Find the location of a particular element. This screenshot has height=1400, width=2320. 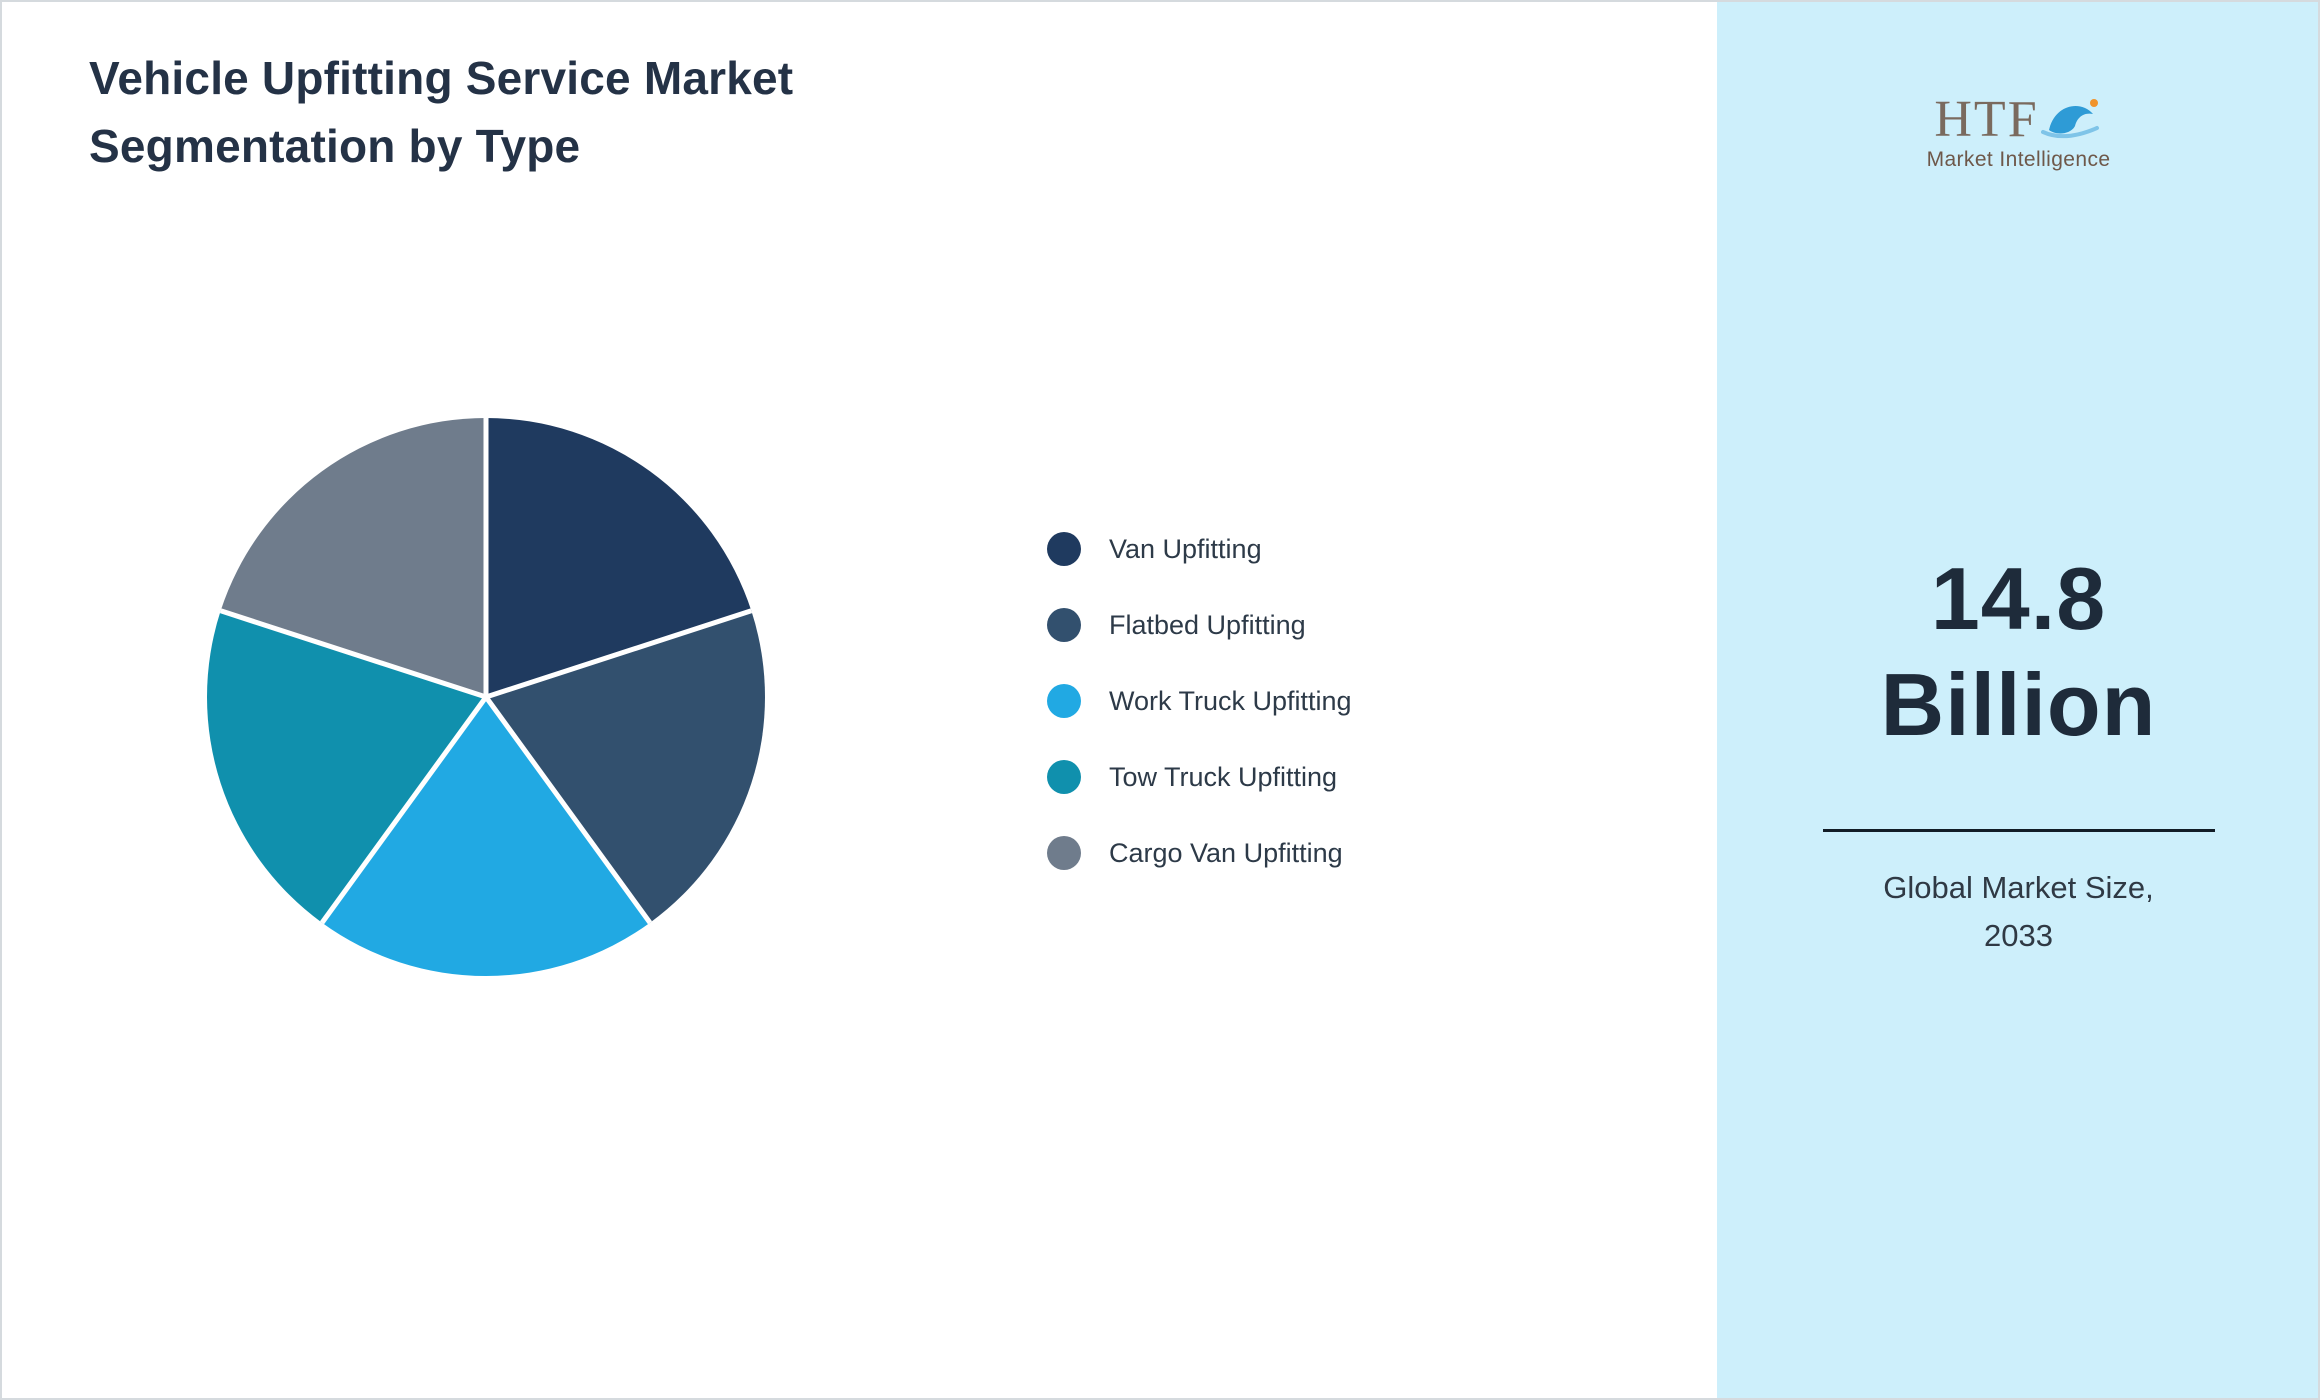

pie-chart is located at coordinates (486, 697).